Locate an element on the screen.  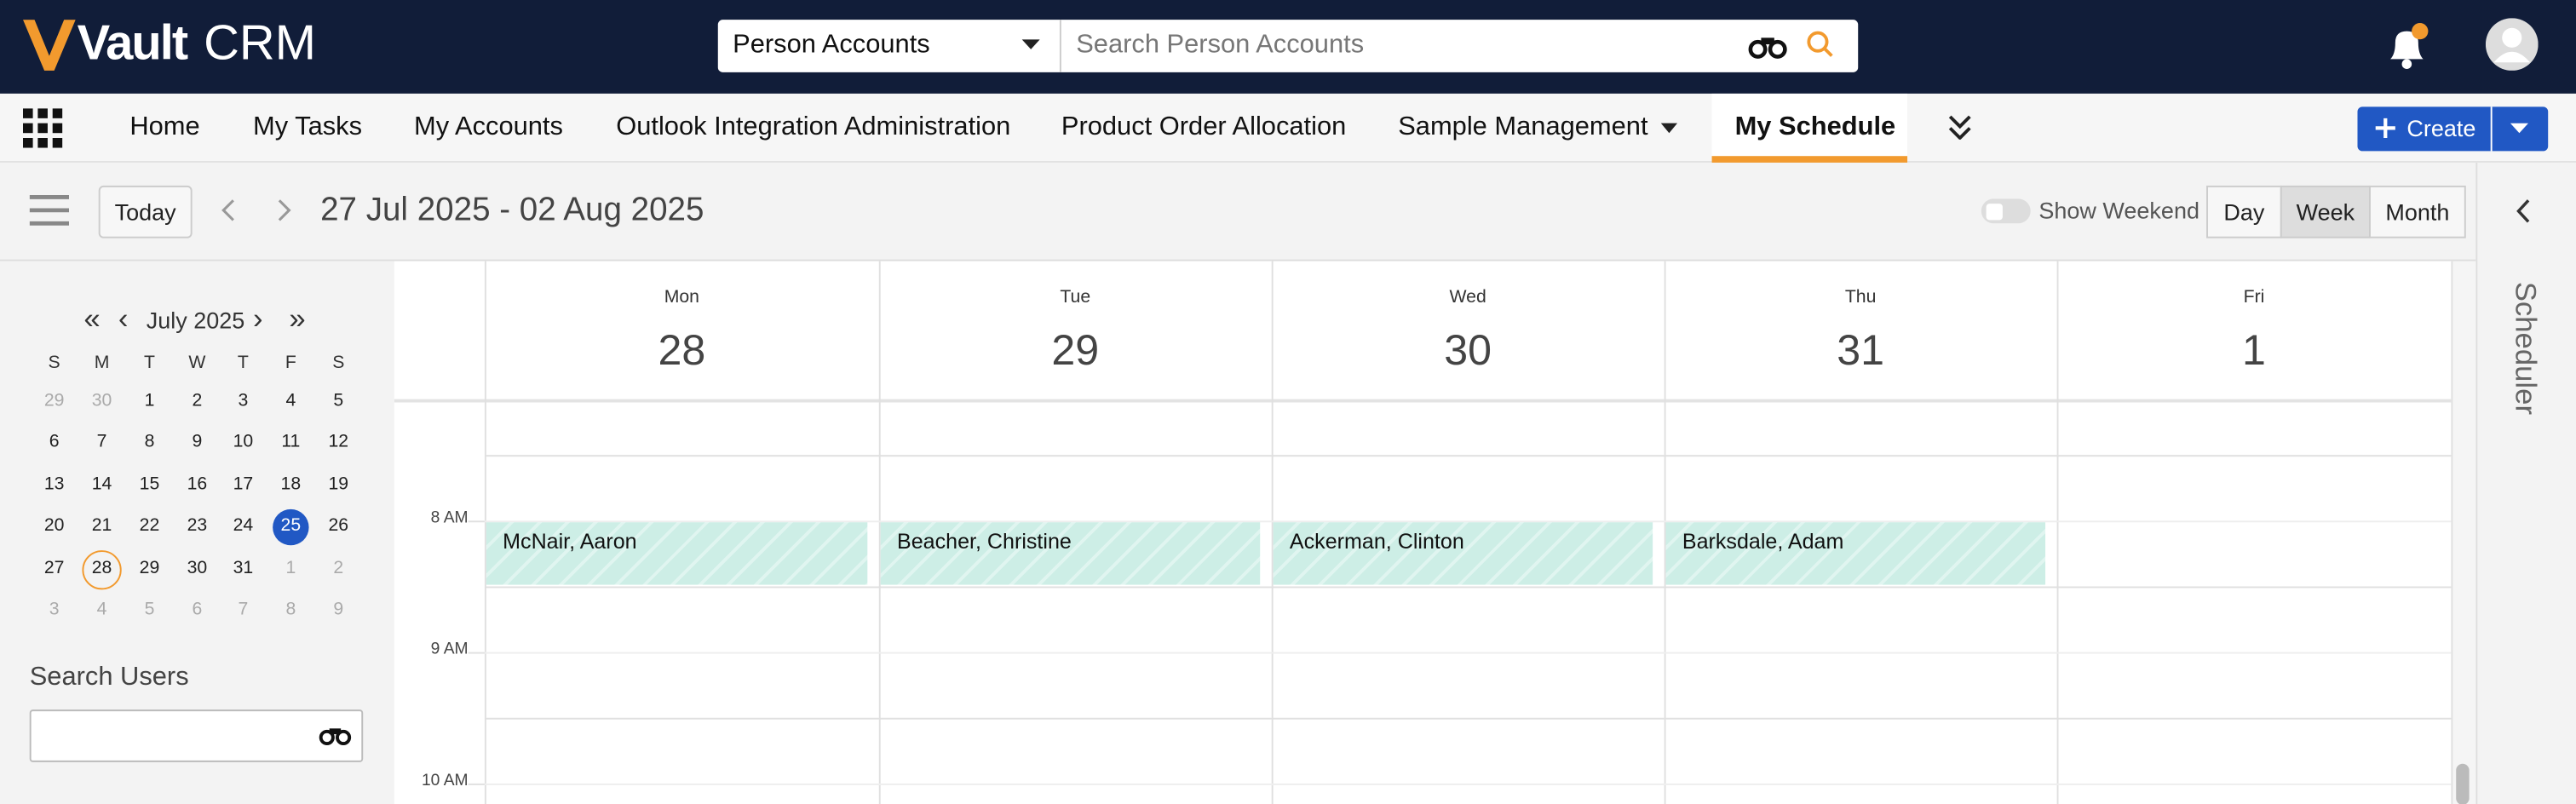
brand-suffix: CRM is located at coordinates (260, 43).